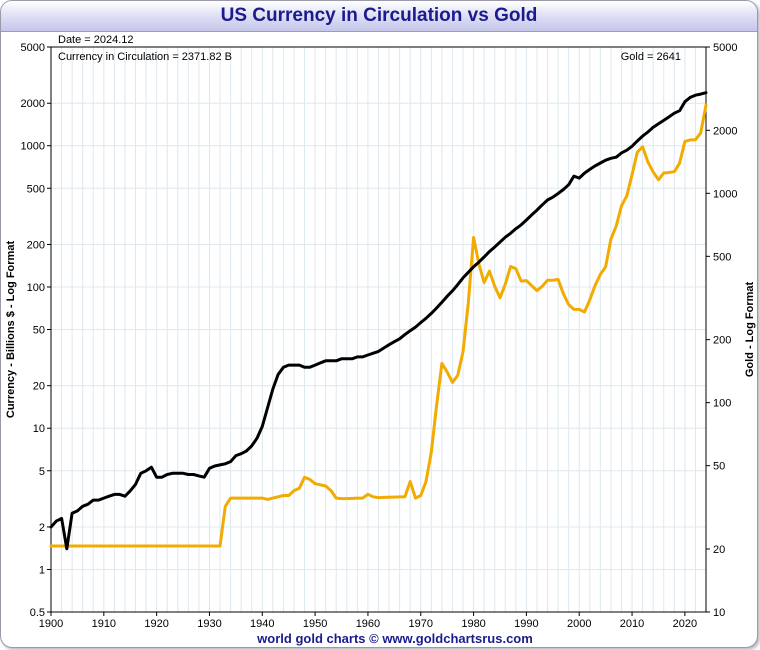  I want to click on y-right-tick-label: 50, so click(719, 467).